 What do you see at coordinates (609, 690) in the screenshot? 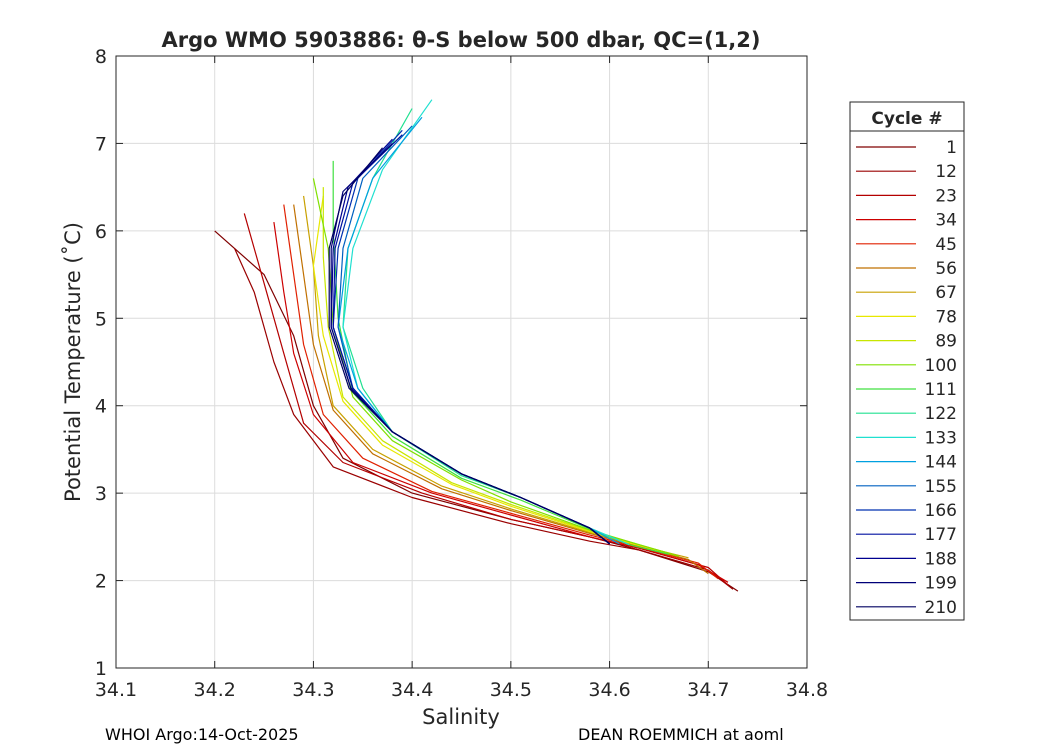
I see `x-tick-label: 34.6` at bounding box center [609, 690].